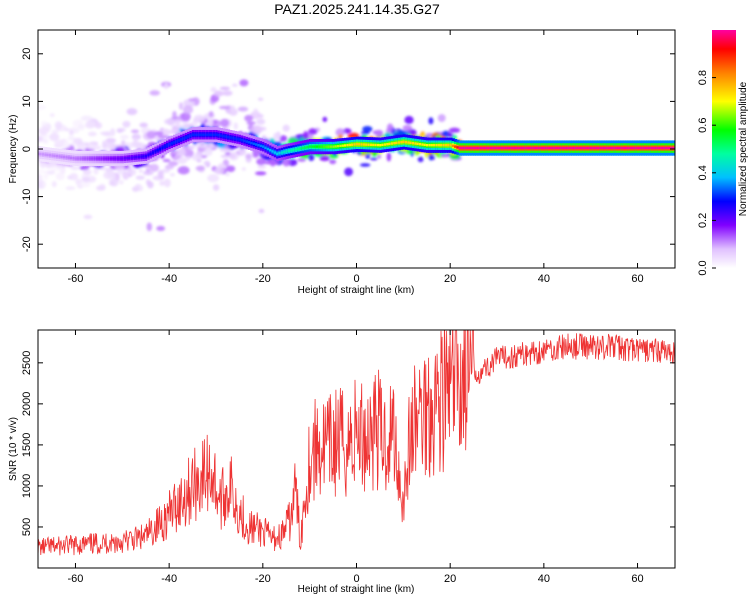  I want to click on colorbar-tick-label: 0.4, so click(703, 172).